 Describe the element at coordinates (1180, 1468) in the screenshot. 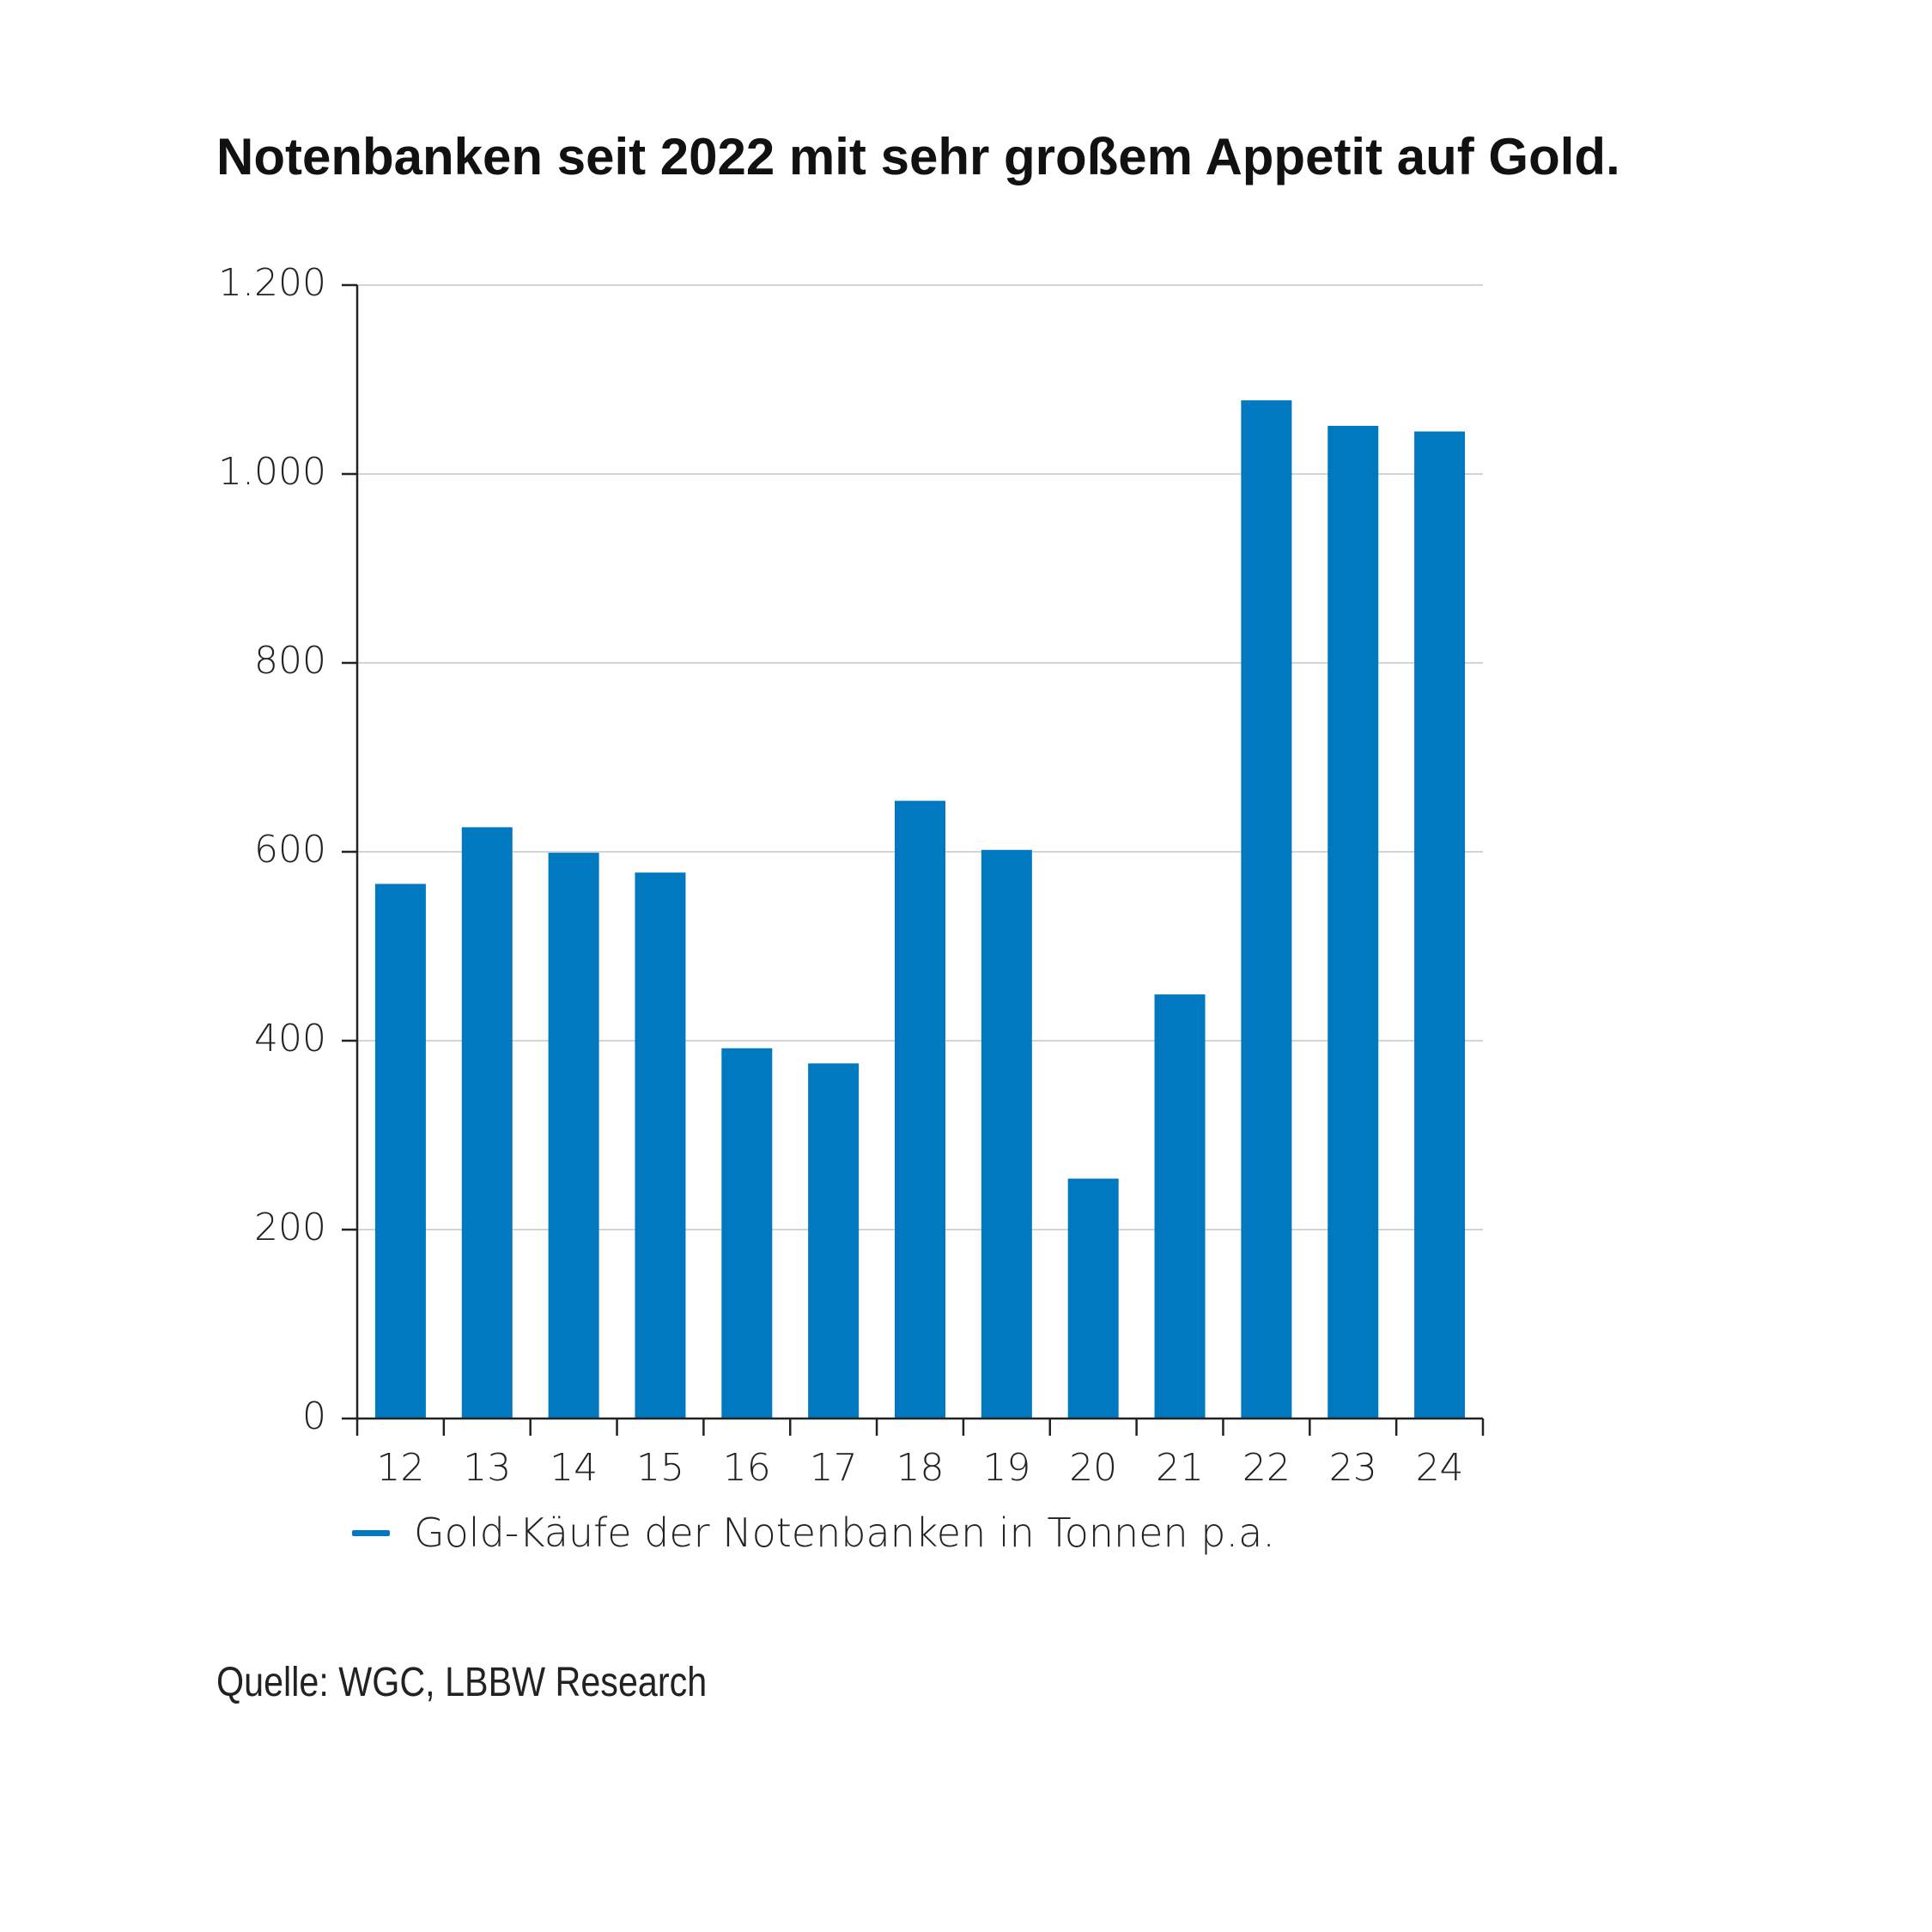

I see `x-tick-label: 21` at that location.